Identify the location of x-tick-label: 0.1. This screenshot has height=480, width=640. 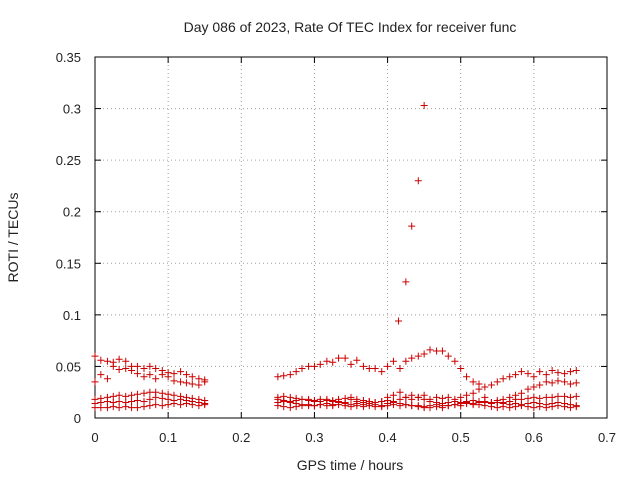
(168, 437).